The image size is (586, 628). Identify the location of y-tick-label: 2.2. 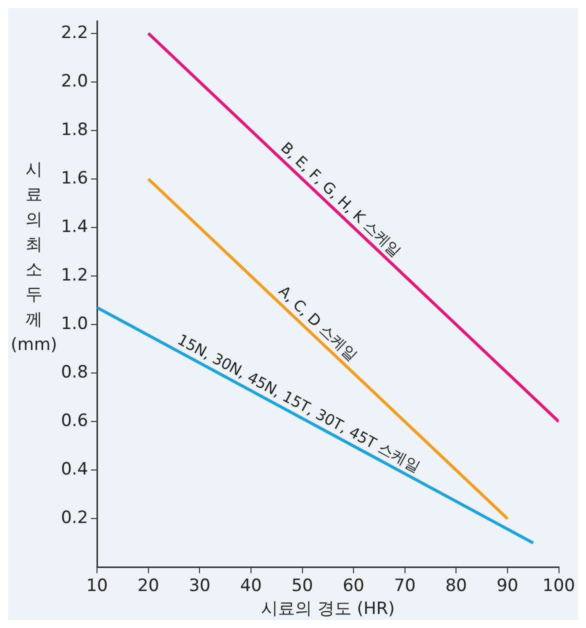
(74, 32).